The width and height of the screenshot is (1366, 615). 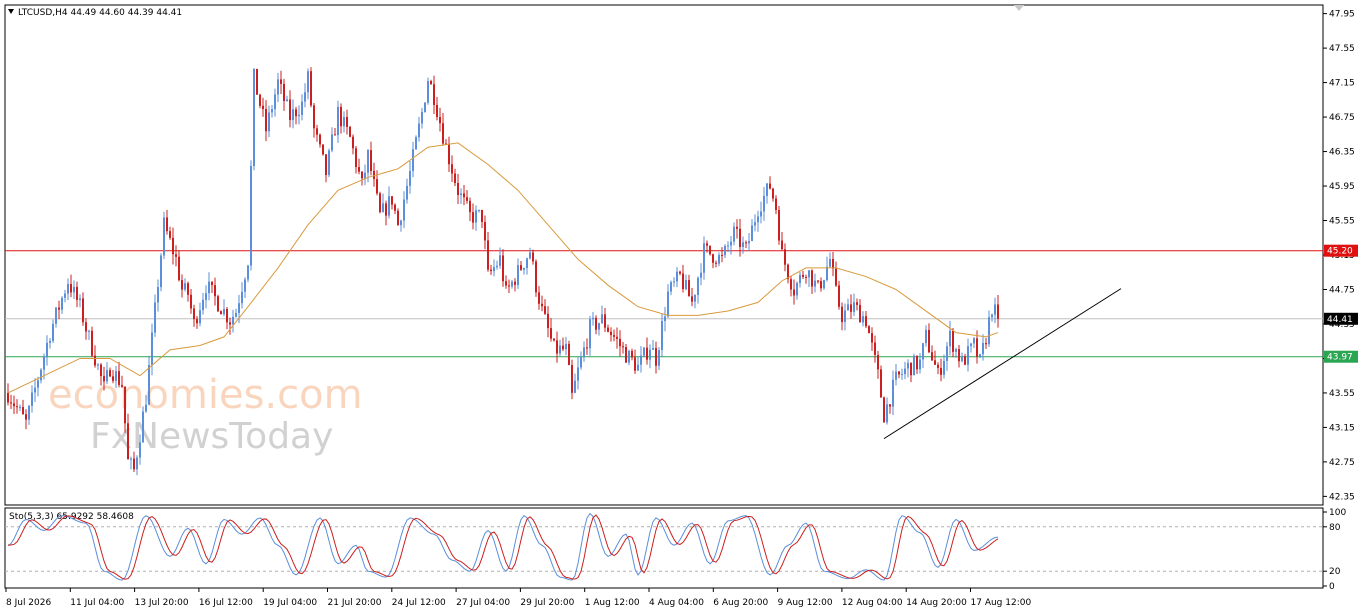 What do you see at coordinates (1341, 250) in the screenshot?
I see `level-tag-bg` at bounding box center [1341, 250].